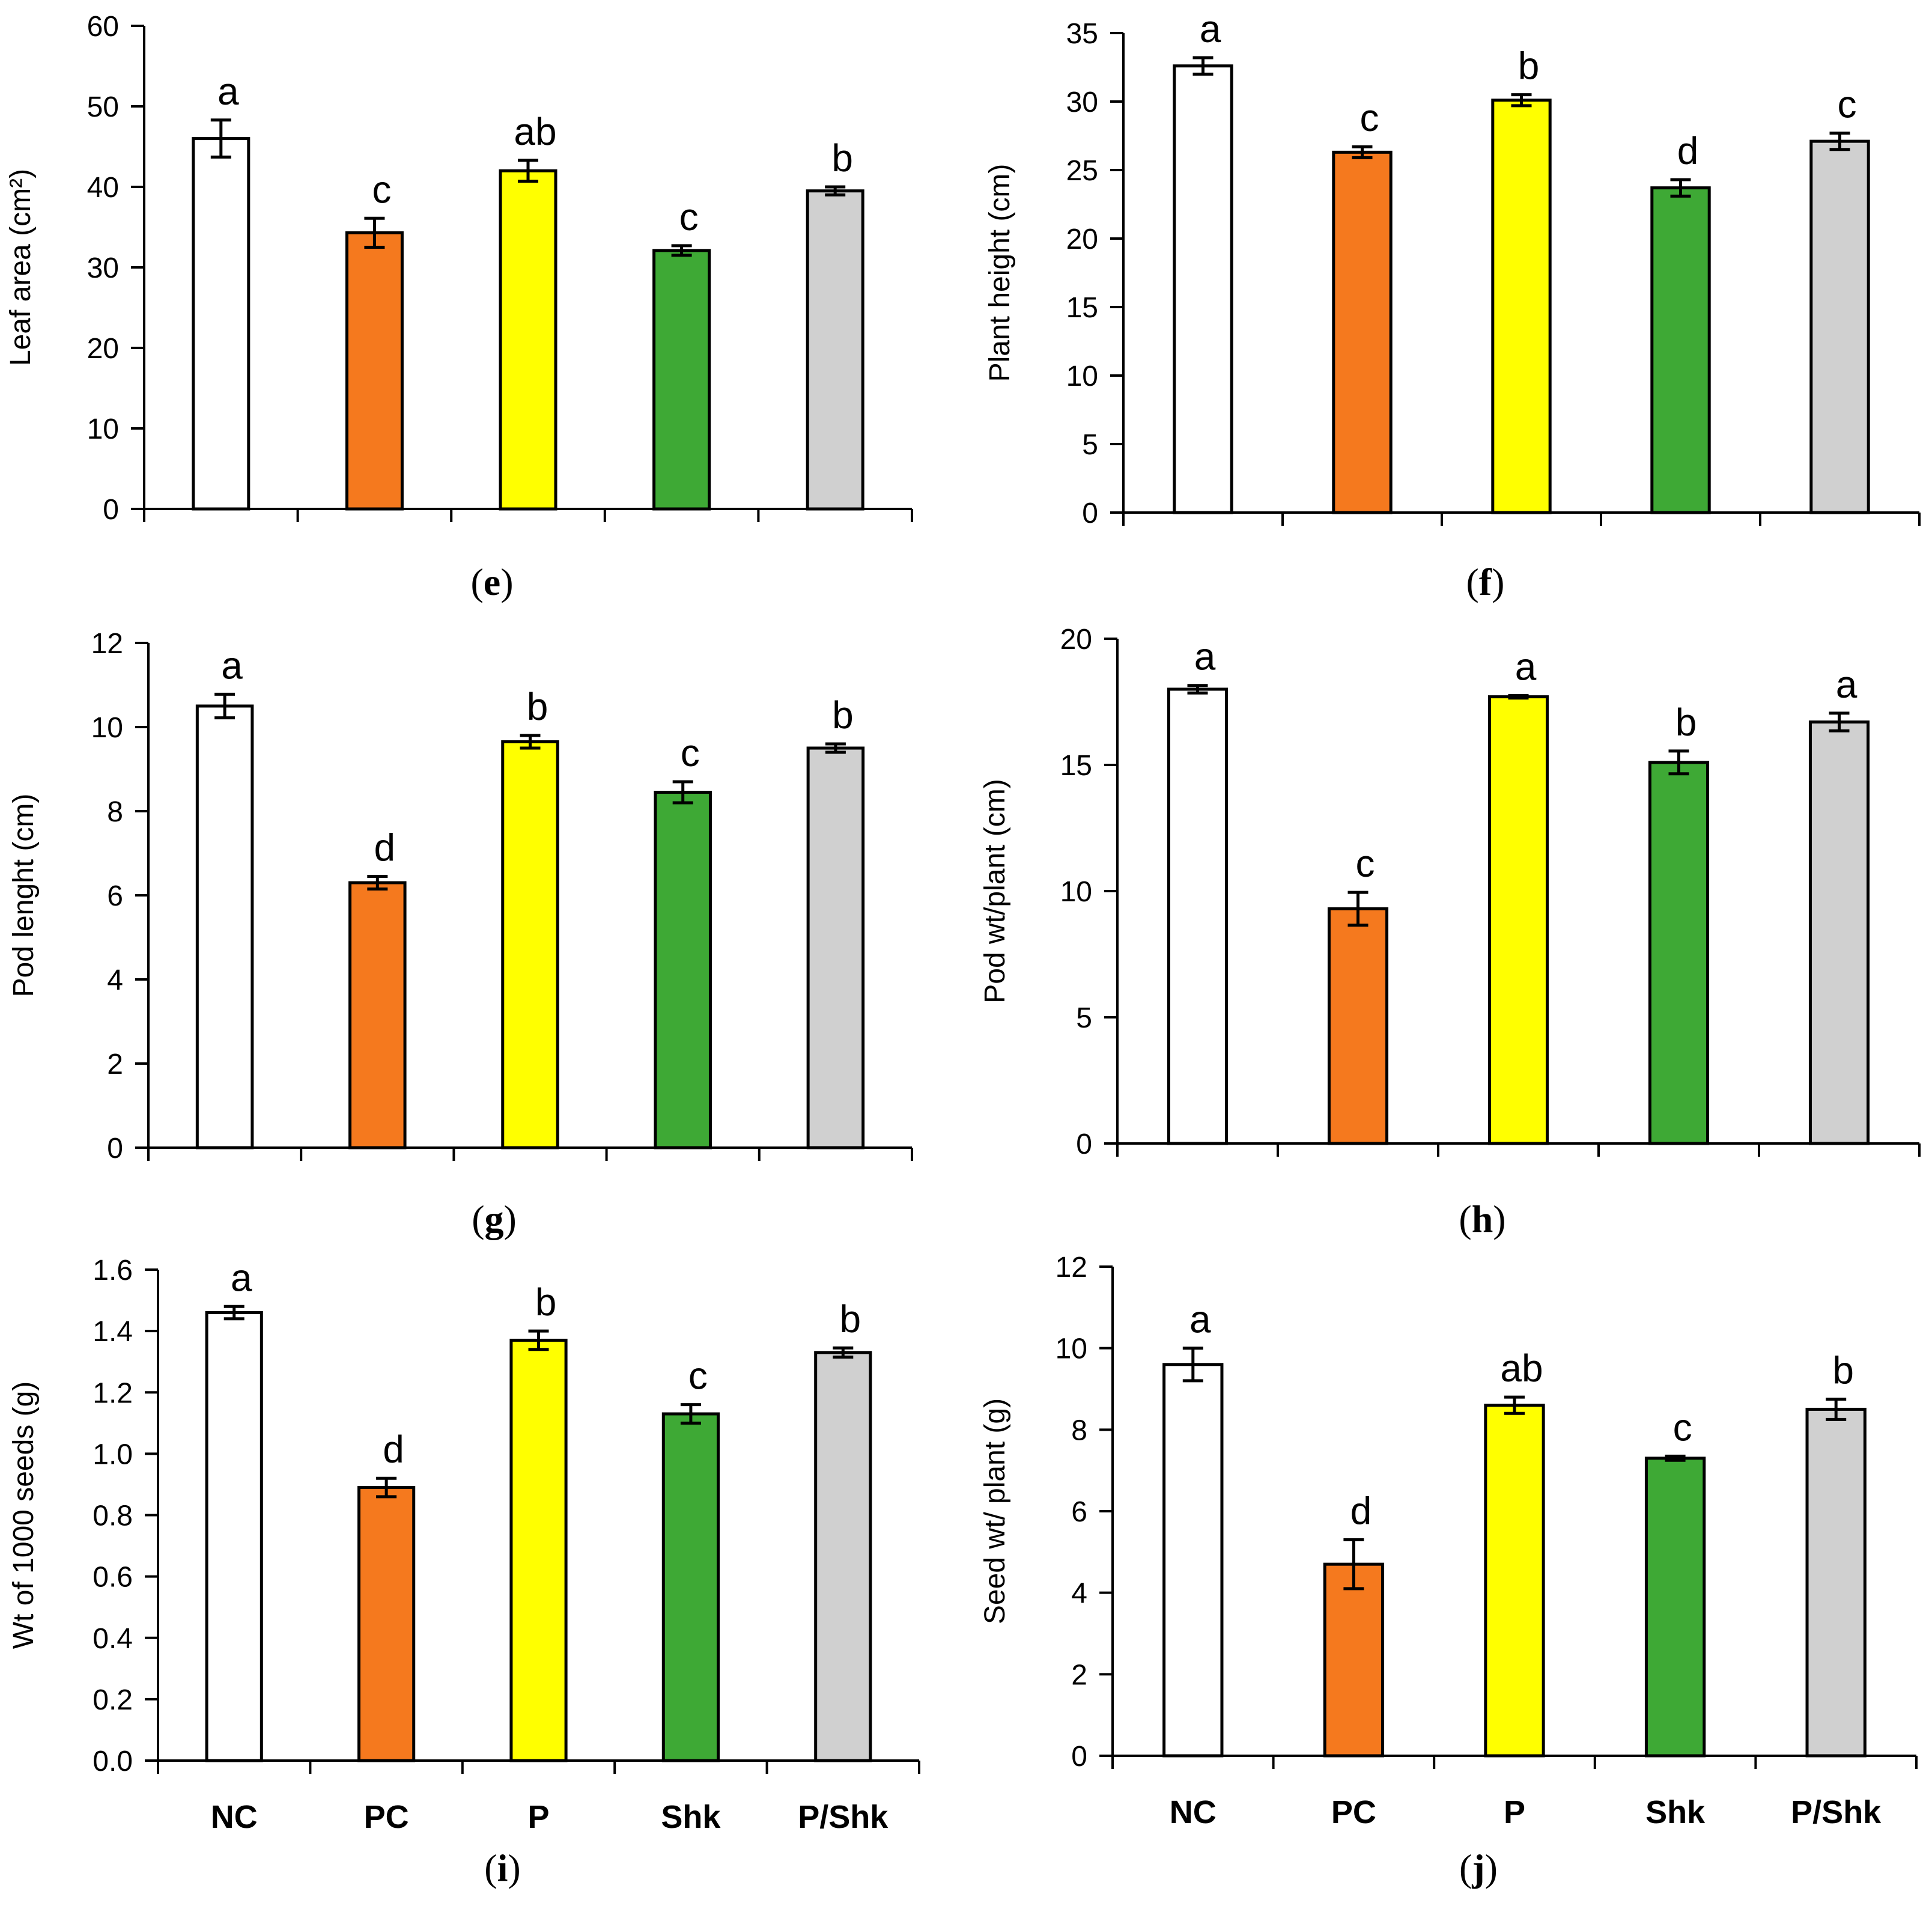 The image size is (1932, 1909). What do you see at coordinates (103, 188) in the screenshot?
I see `y-tick-label: 40` at bounding box center [103, 188].